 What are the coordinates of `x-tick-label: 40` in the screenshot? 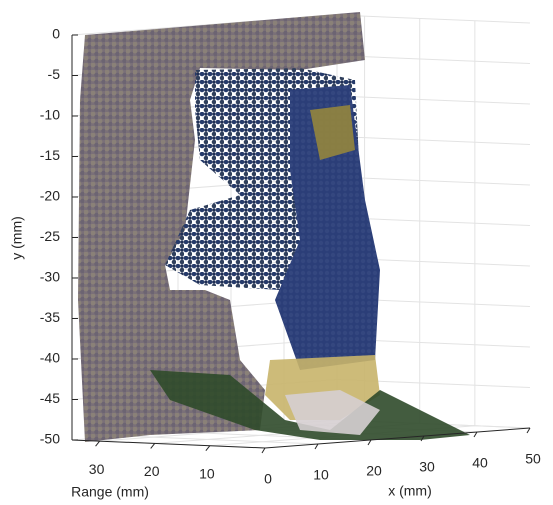 It's located at (480, 463).